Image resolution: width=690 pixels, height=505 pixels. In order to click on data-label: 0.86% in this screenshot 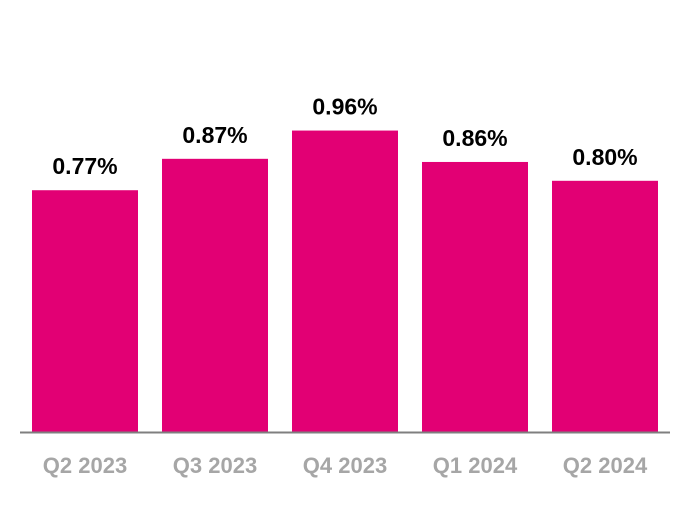, I will do `click(474, 138)`.